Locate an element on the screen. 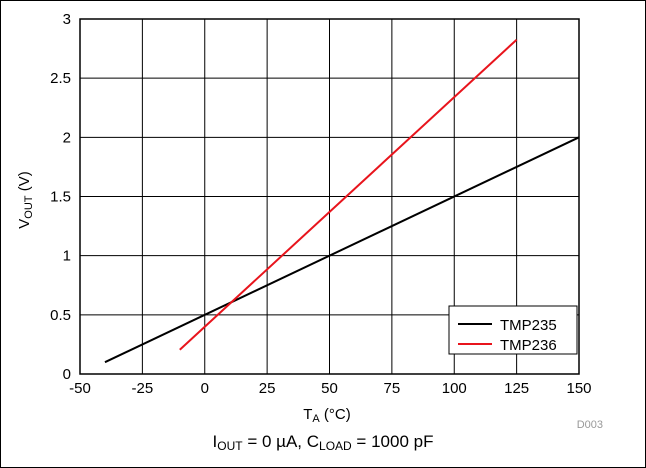 This screenshot has height=468, width=646. x-tick-label: -50 is located at coordinates (80, 388).